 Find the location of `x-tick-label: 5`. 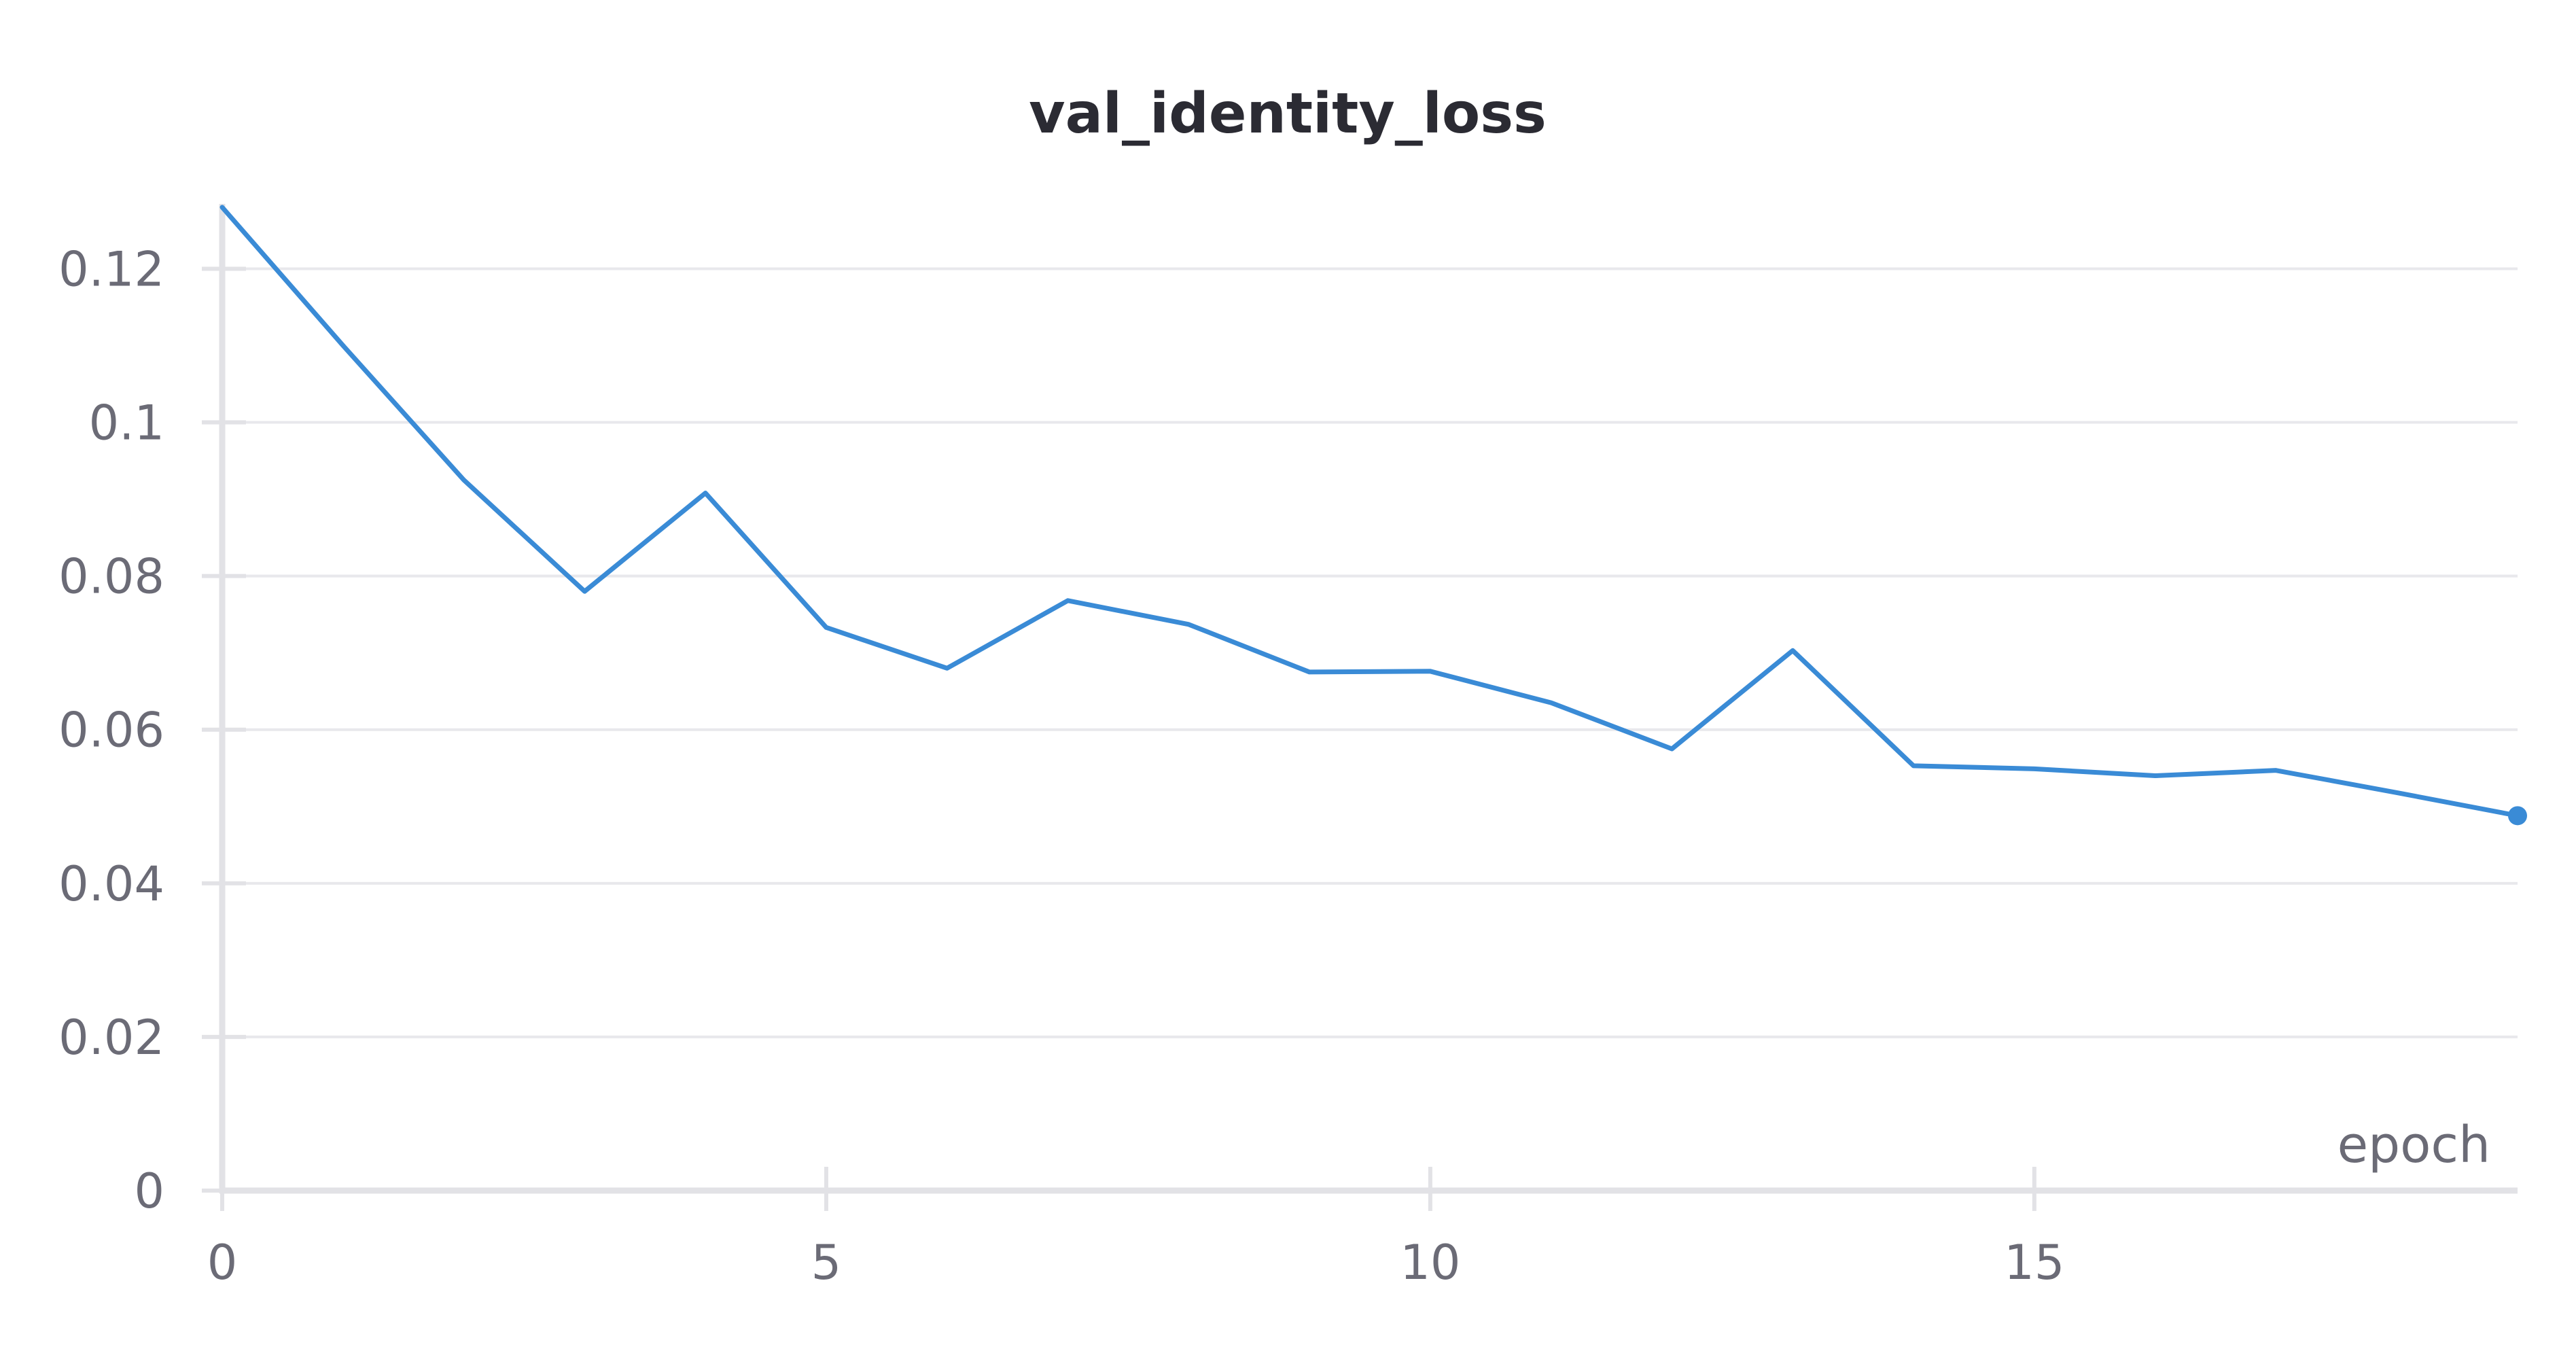

x-tick-label: 5 is located at coordinates (826, 1262).